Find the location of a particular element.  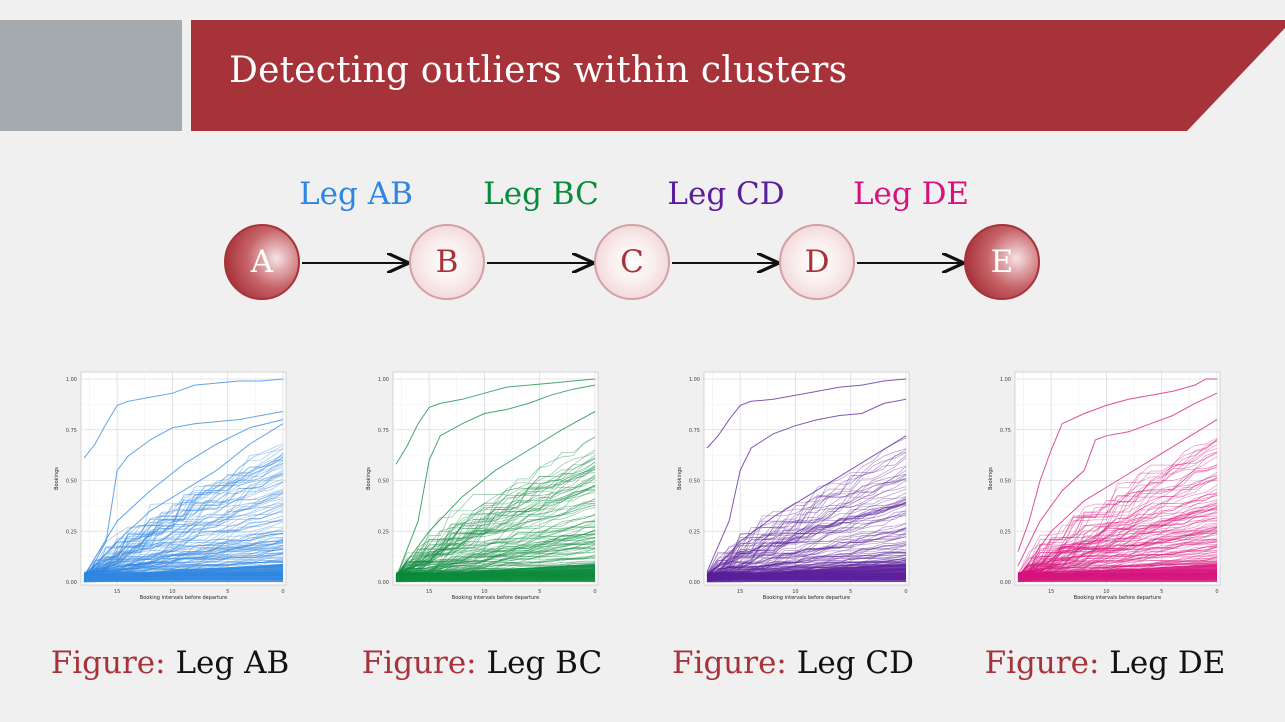

y-tick-label: 1.00 is located at coordinates (694, 380).